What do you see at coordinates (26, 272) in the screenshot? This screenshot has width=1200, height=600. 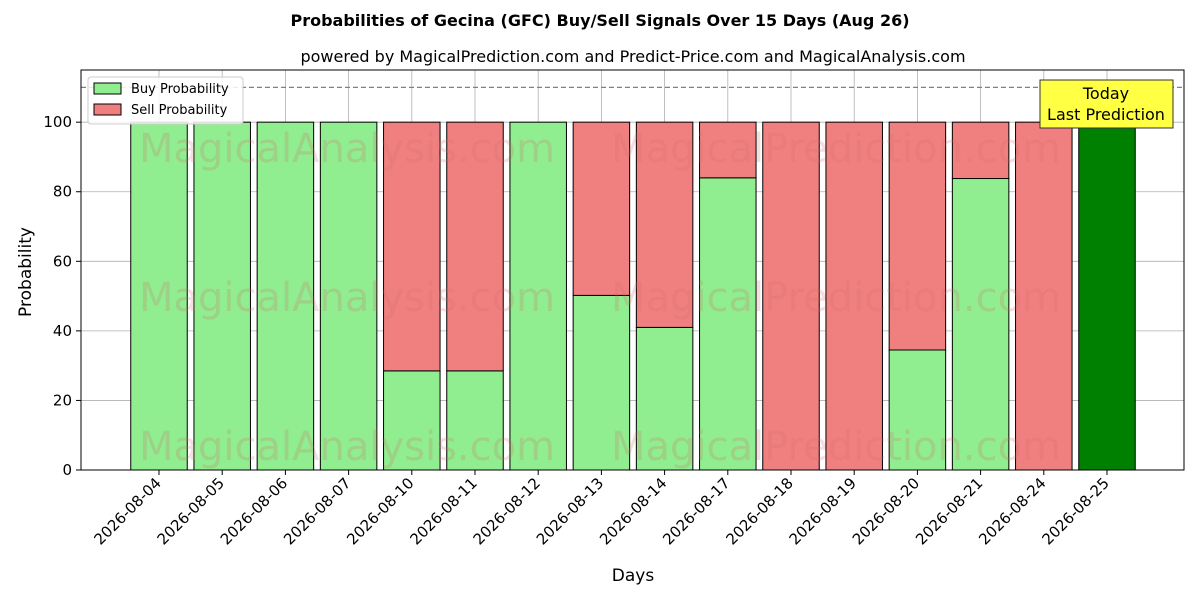 I see `y-axis-label: Probability` at bounding box center [26, 272].